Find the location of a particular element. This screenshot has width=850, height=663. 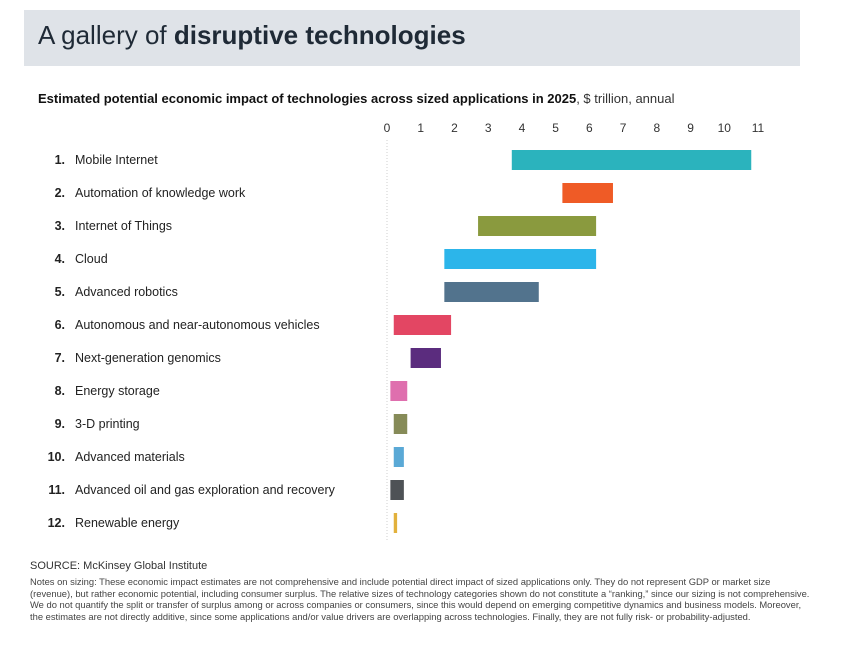

category-label: Automation of knowledge work is located at coordinates (160, 193).